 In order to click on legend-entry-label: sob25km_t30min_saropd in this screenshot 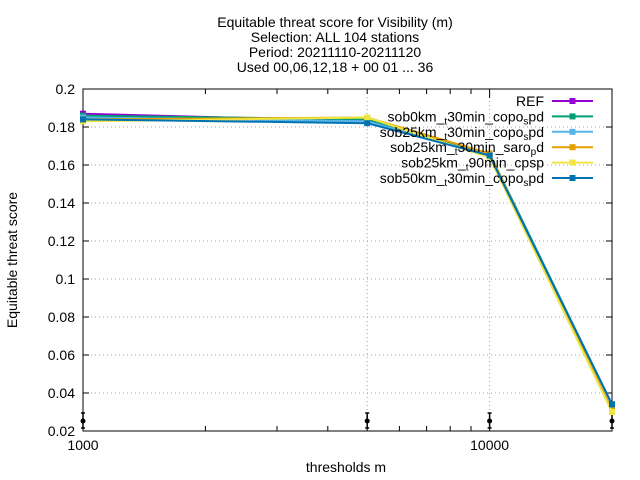, I will do `click(467, 148)`.